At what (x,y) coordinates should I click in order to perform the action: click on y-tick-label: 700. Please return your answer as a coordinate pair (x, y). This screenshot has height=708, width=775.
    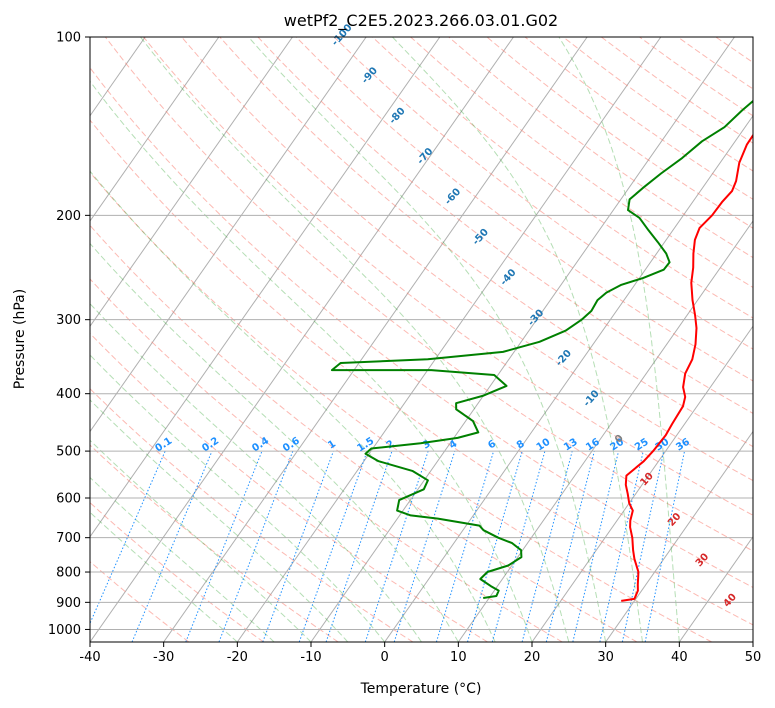
    Looking at the image, I should click on (68, 538).